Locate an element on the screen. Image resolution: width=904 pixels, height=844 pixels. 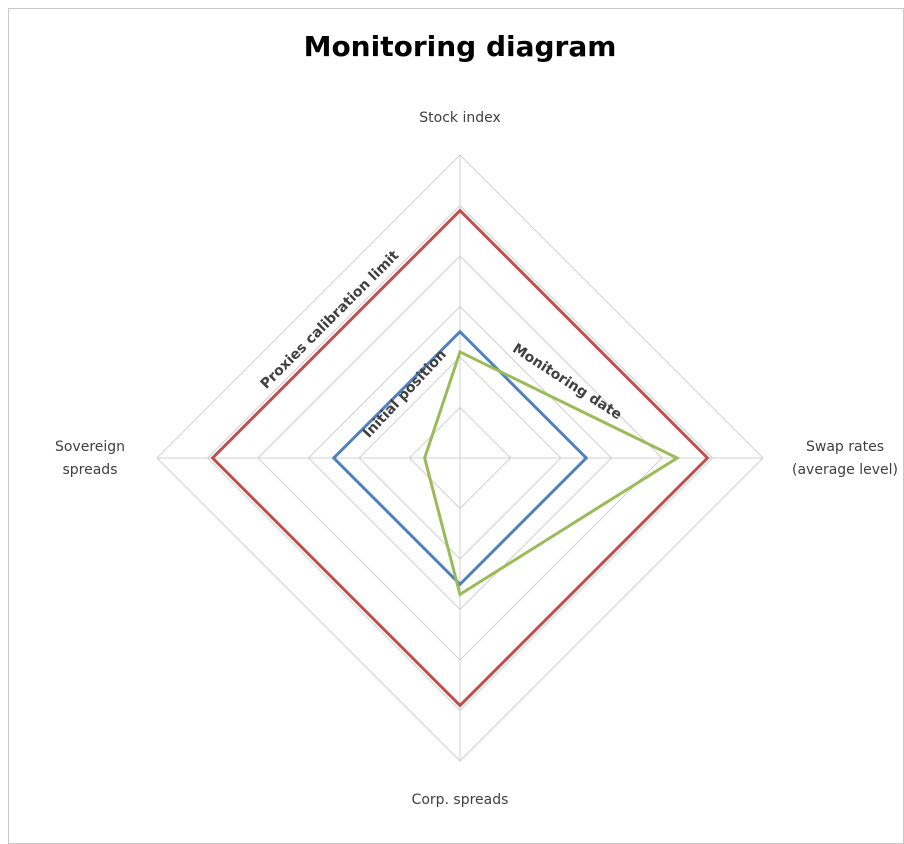
category-label: Corp. spreads is located at coordinates (460, 800).